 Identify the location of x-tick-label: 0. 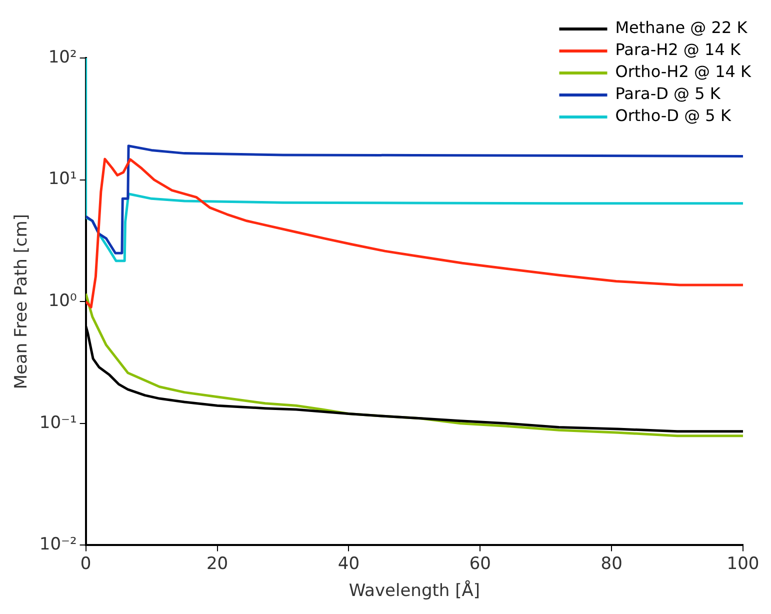
(86, 564).